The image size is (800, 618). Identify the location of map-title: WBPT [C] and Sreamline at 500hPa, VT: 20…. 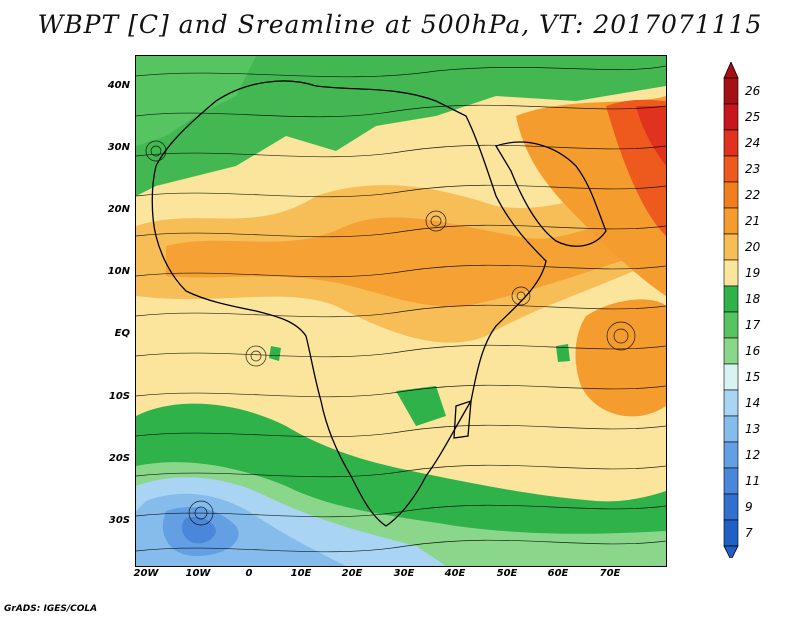
(400, 24).